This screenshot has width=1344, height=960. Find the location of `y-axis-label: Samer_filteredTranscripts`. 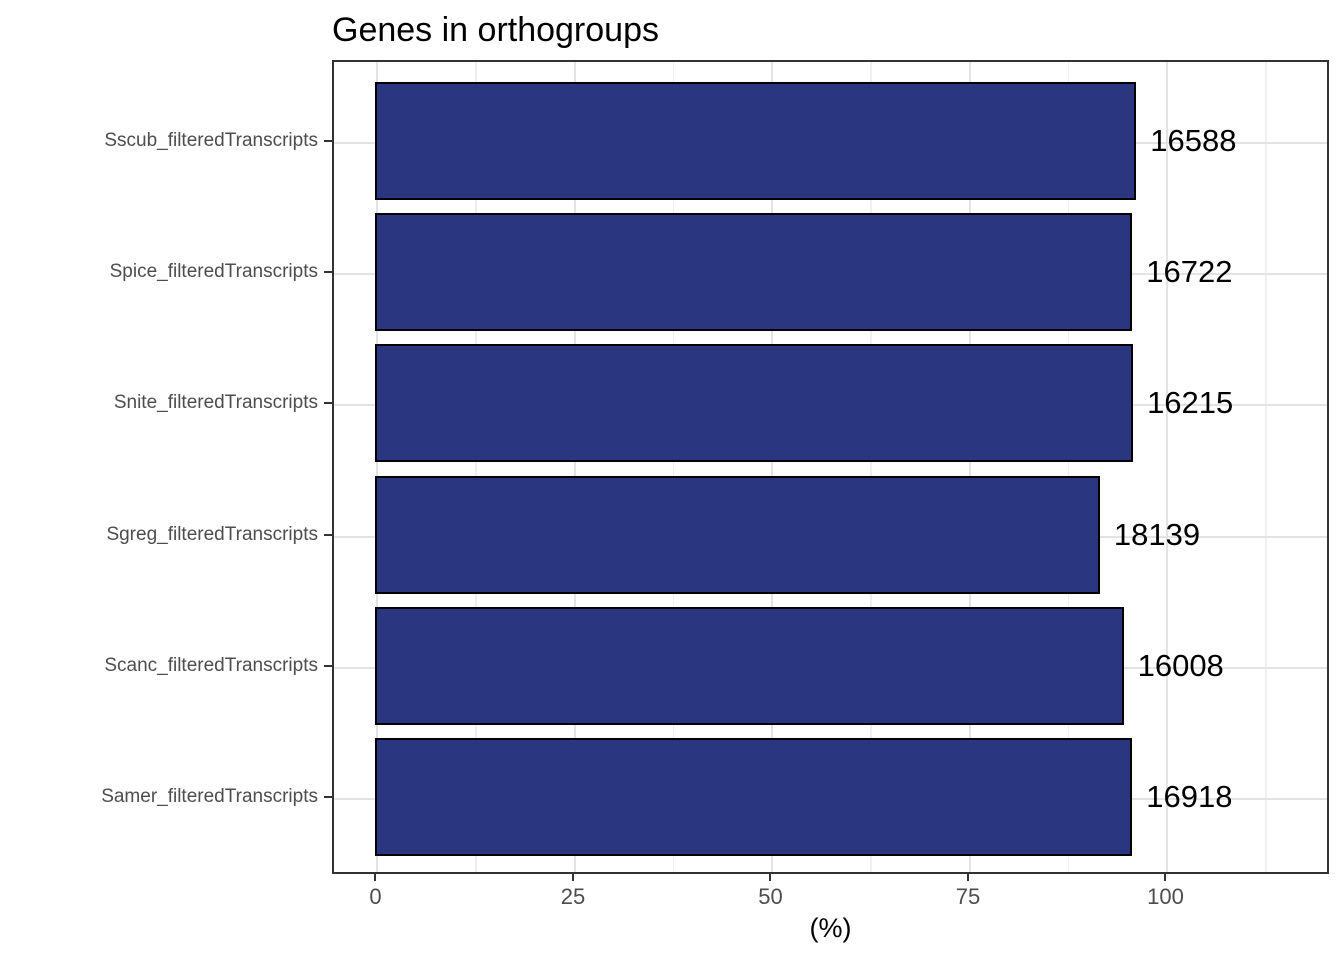

y-axis-label: Samer_filteredTranscripts is located at coordinates (209, 797).